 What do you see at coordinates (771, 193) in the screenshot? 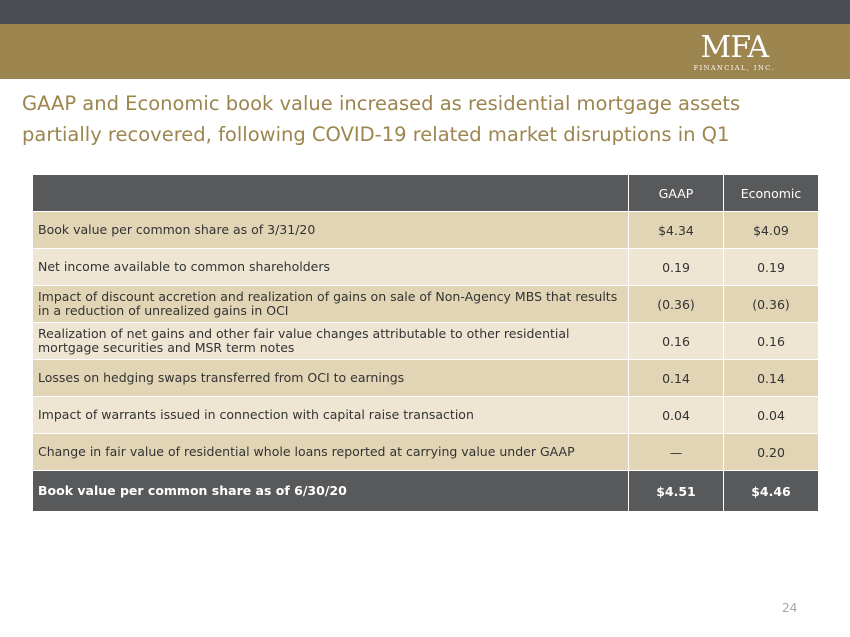
I see `header-economic: Economic` at bounding box center [771, 193].